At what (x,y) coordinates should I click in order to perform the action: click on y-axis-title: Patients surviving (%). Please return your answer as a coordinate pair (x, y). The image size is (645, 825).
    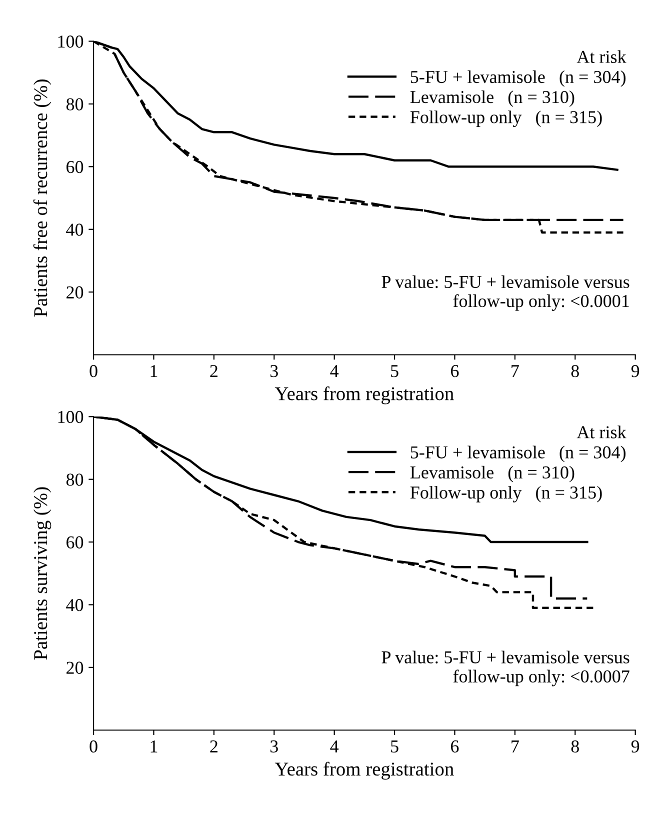
    Looking at the image, I should click on (42, 573).